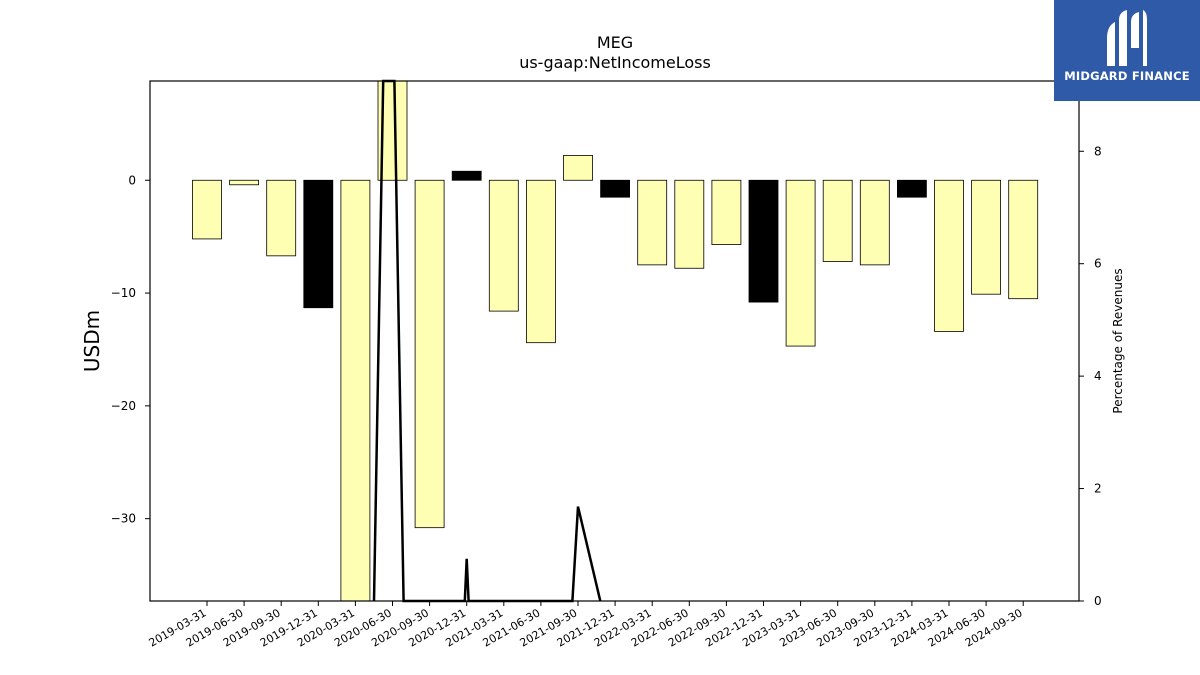 The height and width of the screenshot is (675, 1200). I want to click on y-axis-right: 0 2 4 6 8, so click(1090, 376).